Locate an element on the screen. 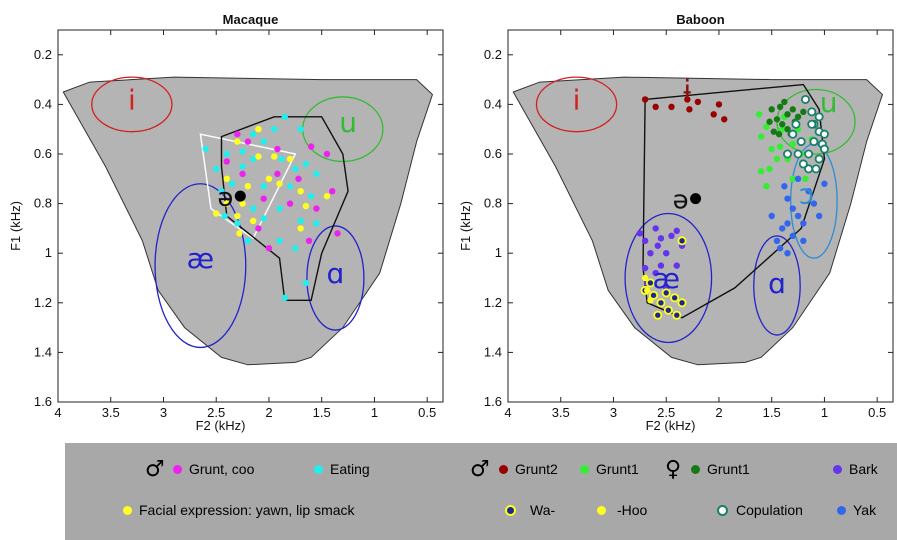 The height and width of the screenshot is (540, 897). chart-title: Macaque is located at coordinates (251, 19).